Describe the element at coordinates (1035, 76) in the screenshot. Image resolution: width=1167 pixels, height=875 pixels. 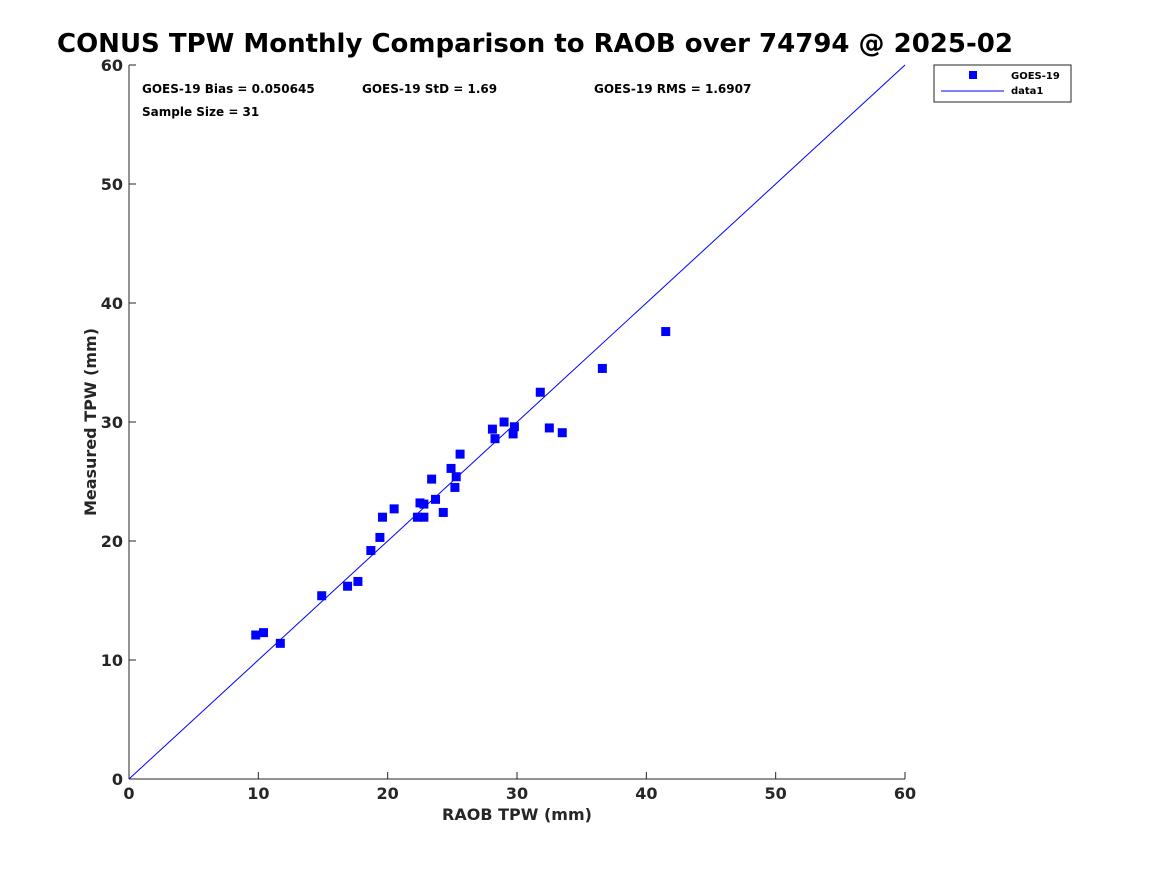
I see `legend-label-goes-19: GOES-19` at that location.